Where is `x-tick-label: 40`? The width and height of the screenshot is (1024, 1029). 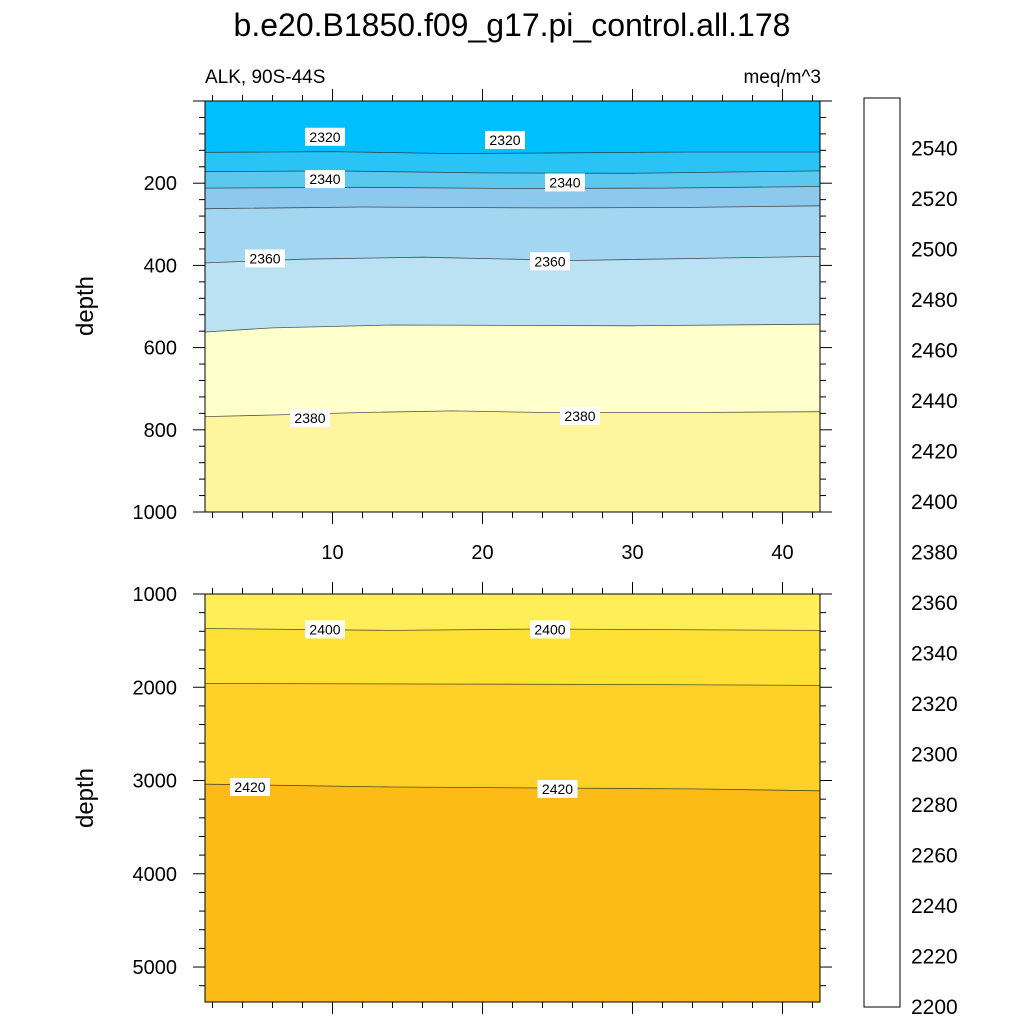 x-tick-label: 40 is located at coordinates (782, 553).